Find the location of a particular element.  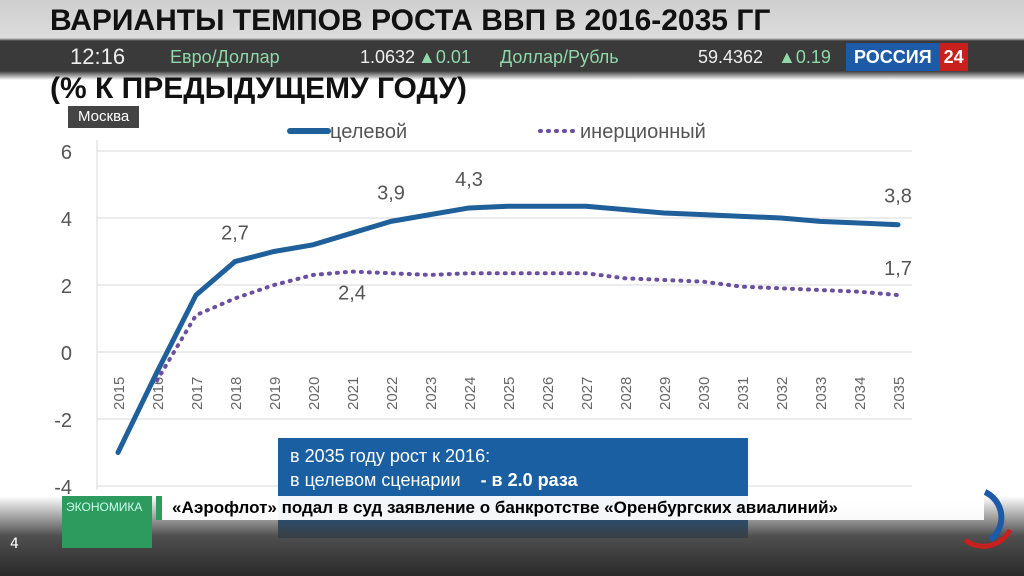

x-tick-label: 2028 is located at coordinates (626, 393).